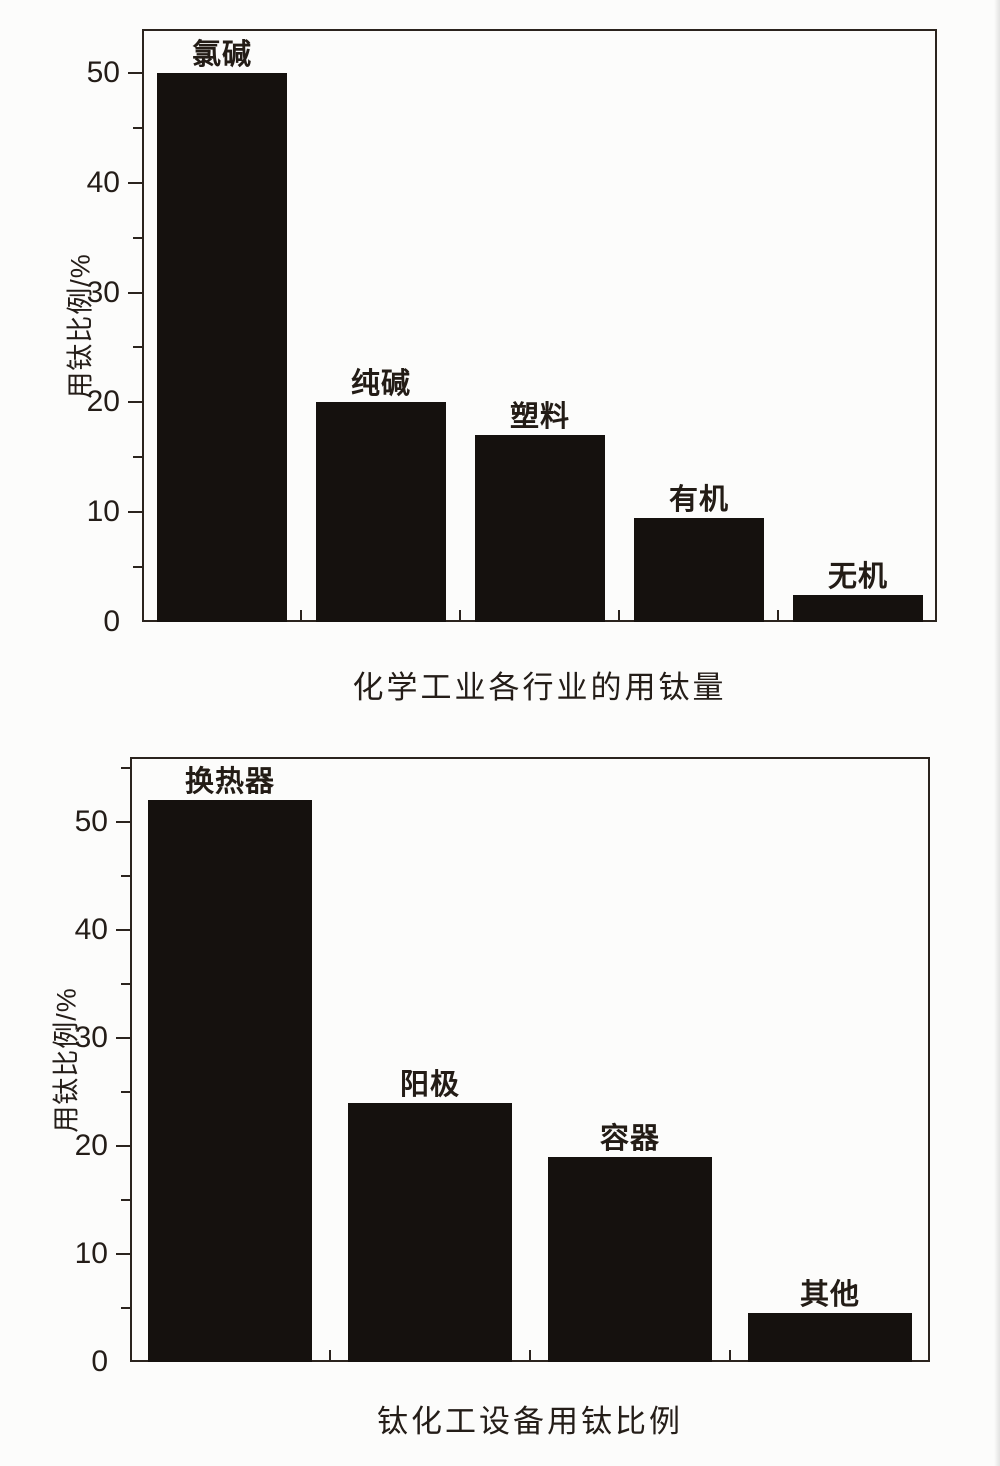 The height and width of the screenshot is (1466, 1000). What do you see at coordinates (699, 570) in the screenshot?
I see `bar-有机` at bounding box center [699, 570].